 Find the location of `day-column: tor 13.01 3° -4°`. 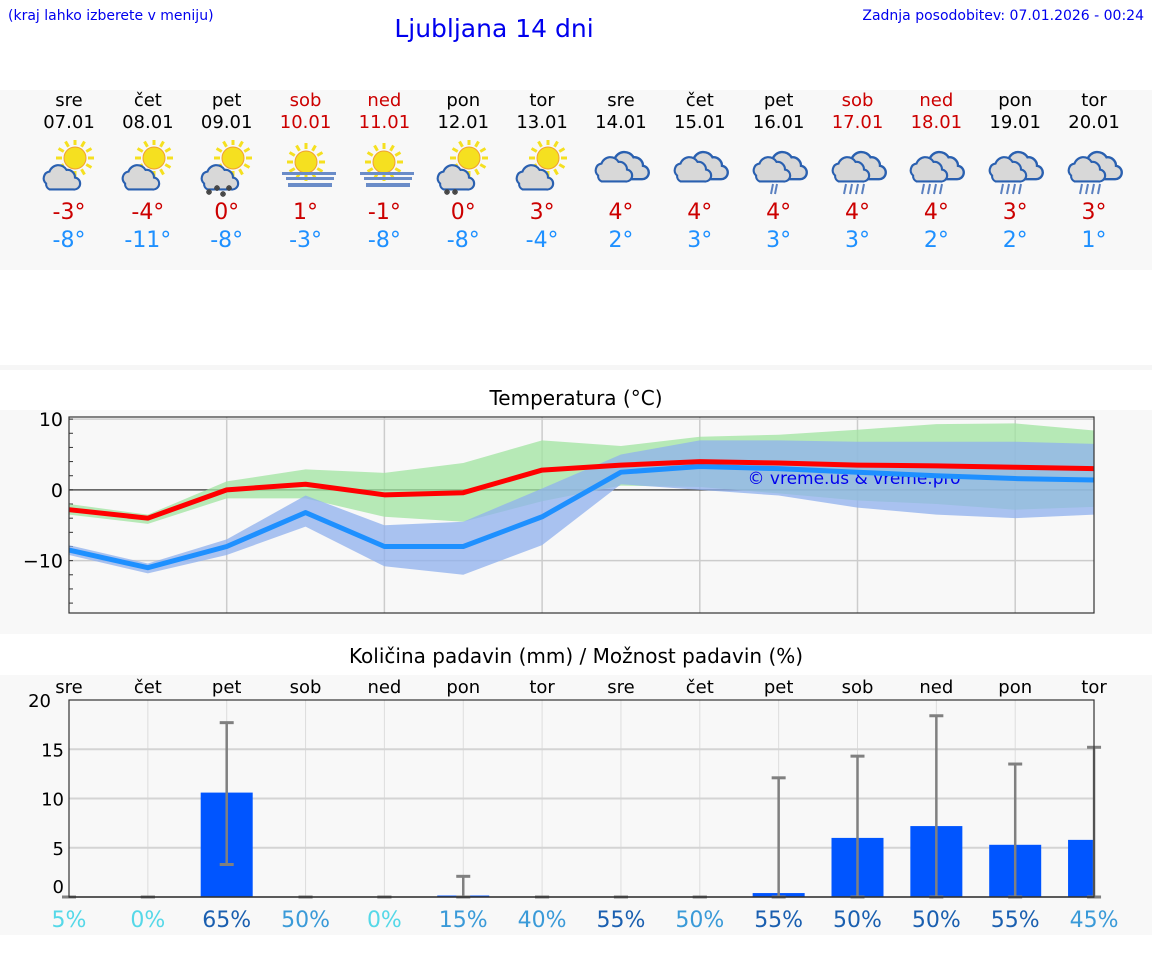

day-column: tor 13.01 3° -4° is located at coordinates (542, 171).